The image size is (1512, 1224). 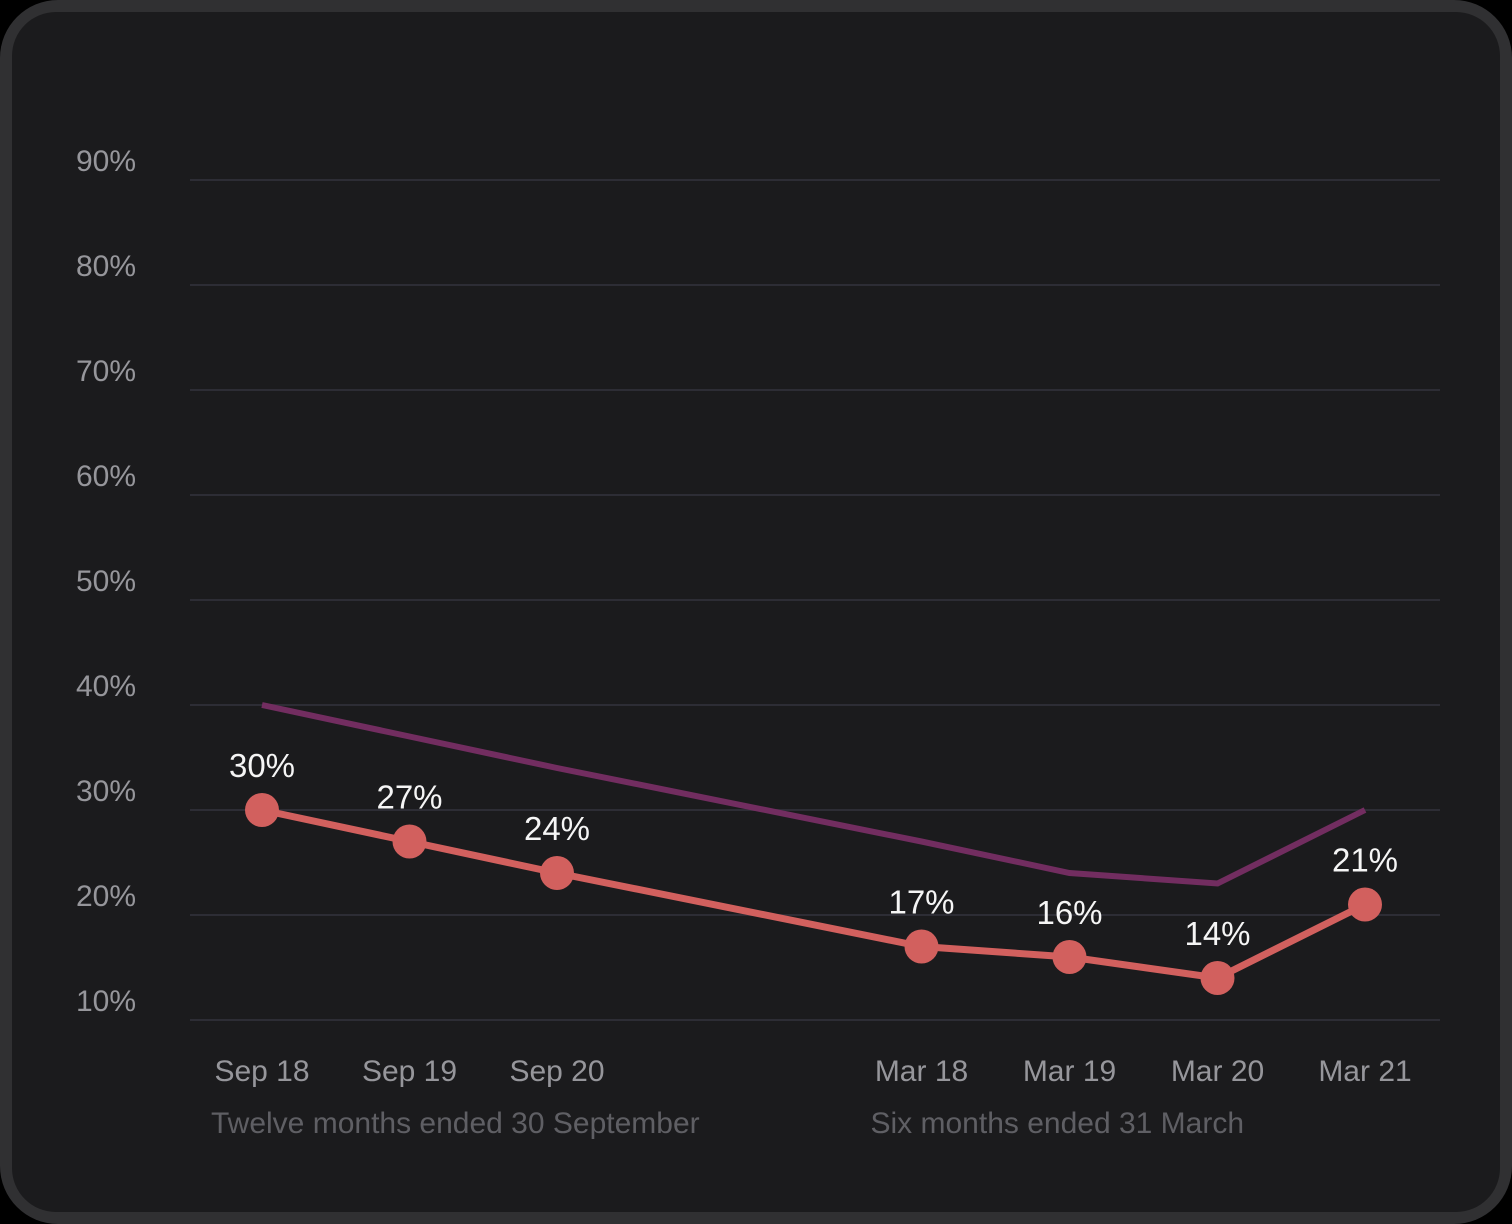 I want to click on data-point-label: 30%, so click(x=262, y=765).